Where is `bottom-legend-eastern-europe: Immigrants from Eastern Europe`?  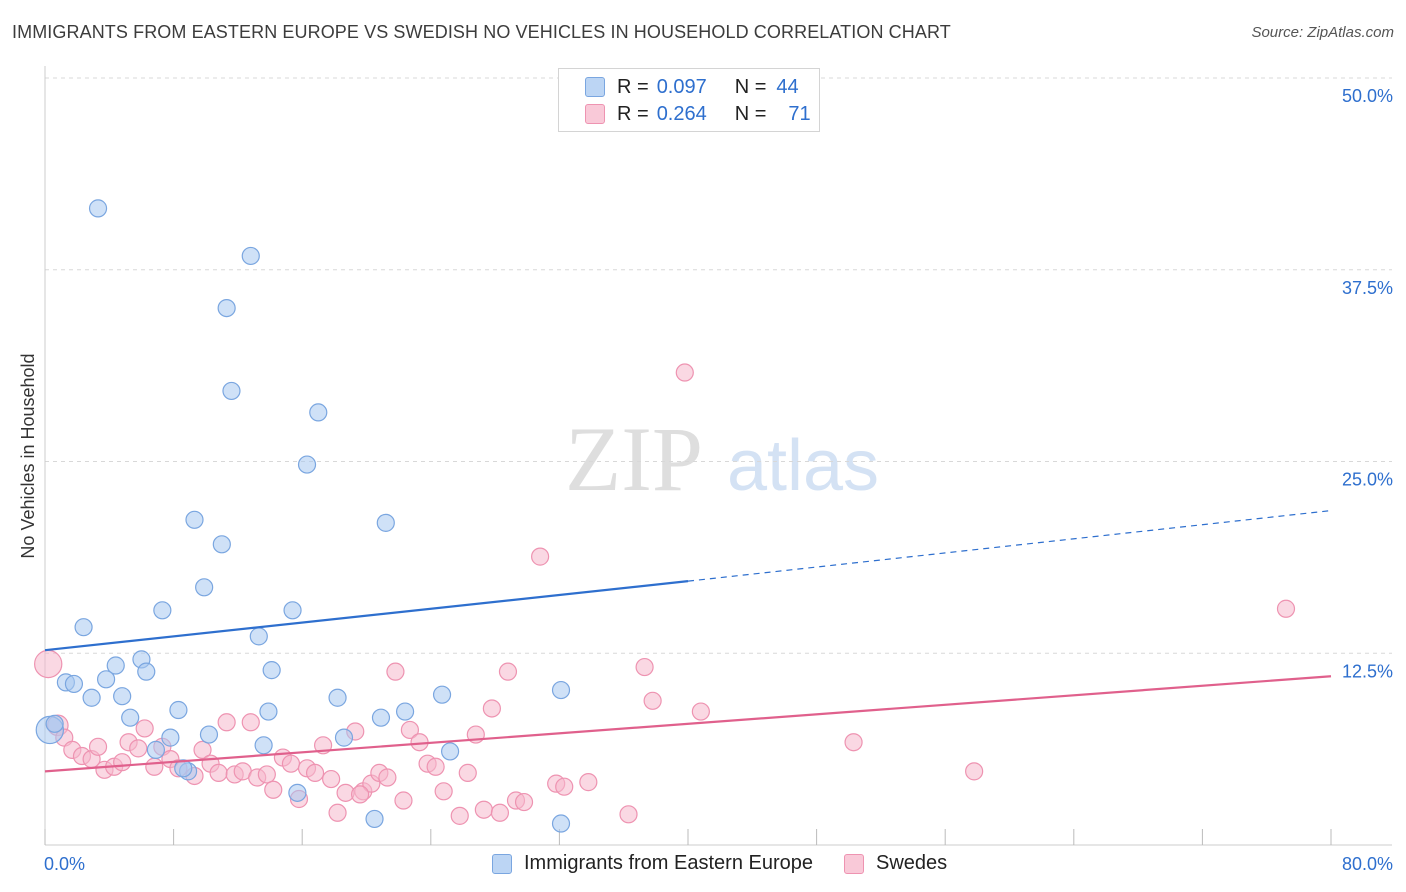 bottom-legend-eastern-europe: Immigrants from Eastern Europe is located at coordinates (652, 863).